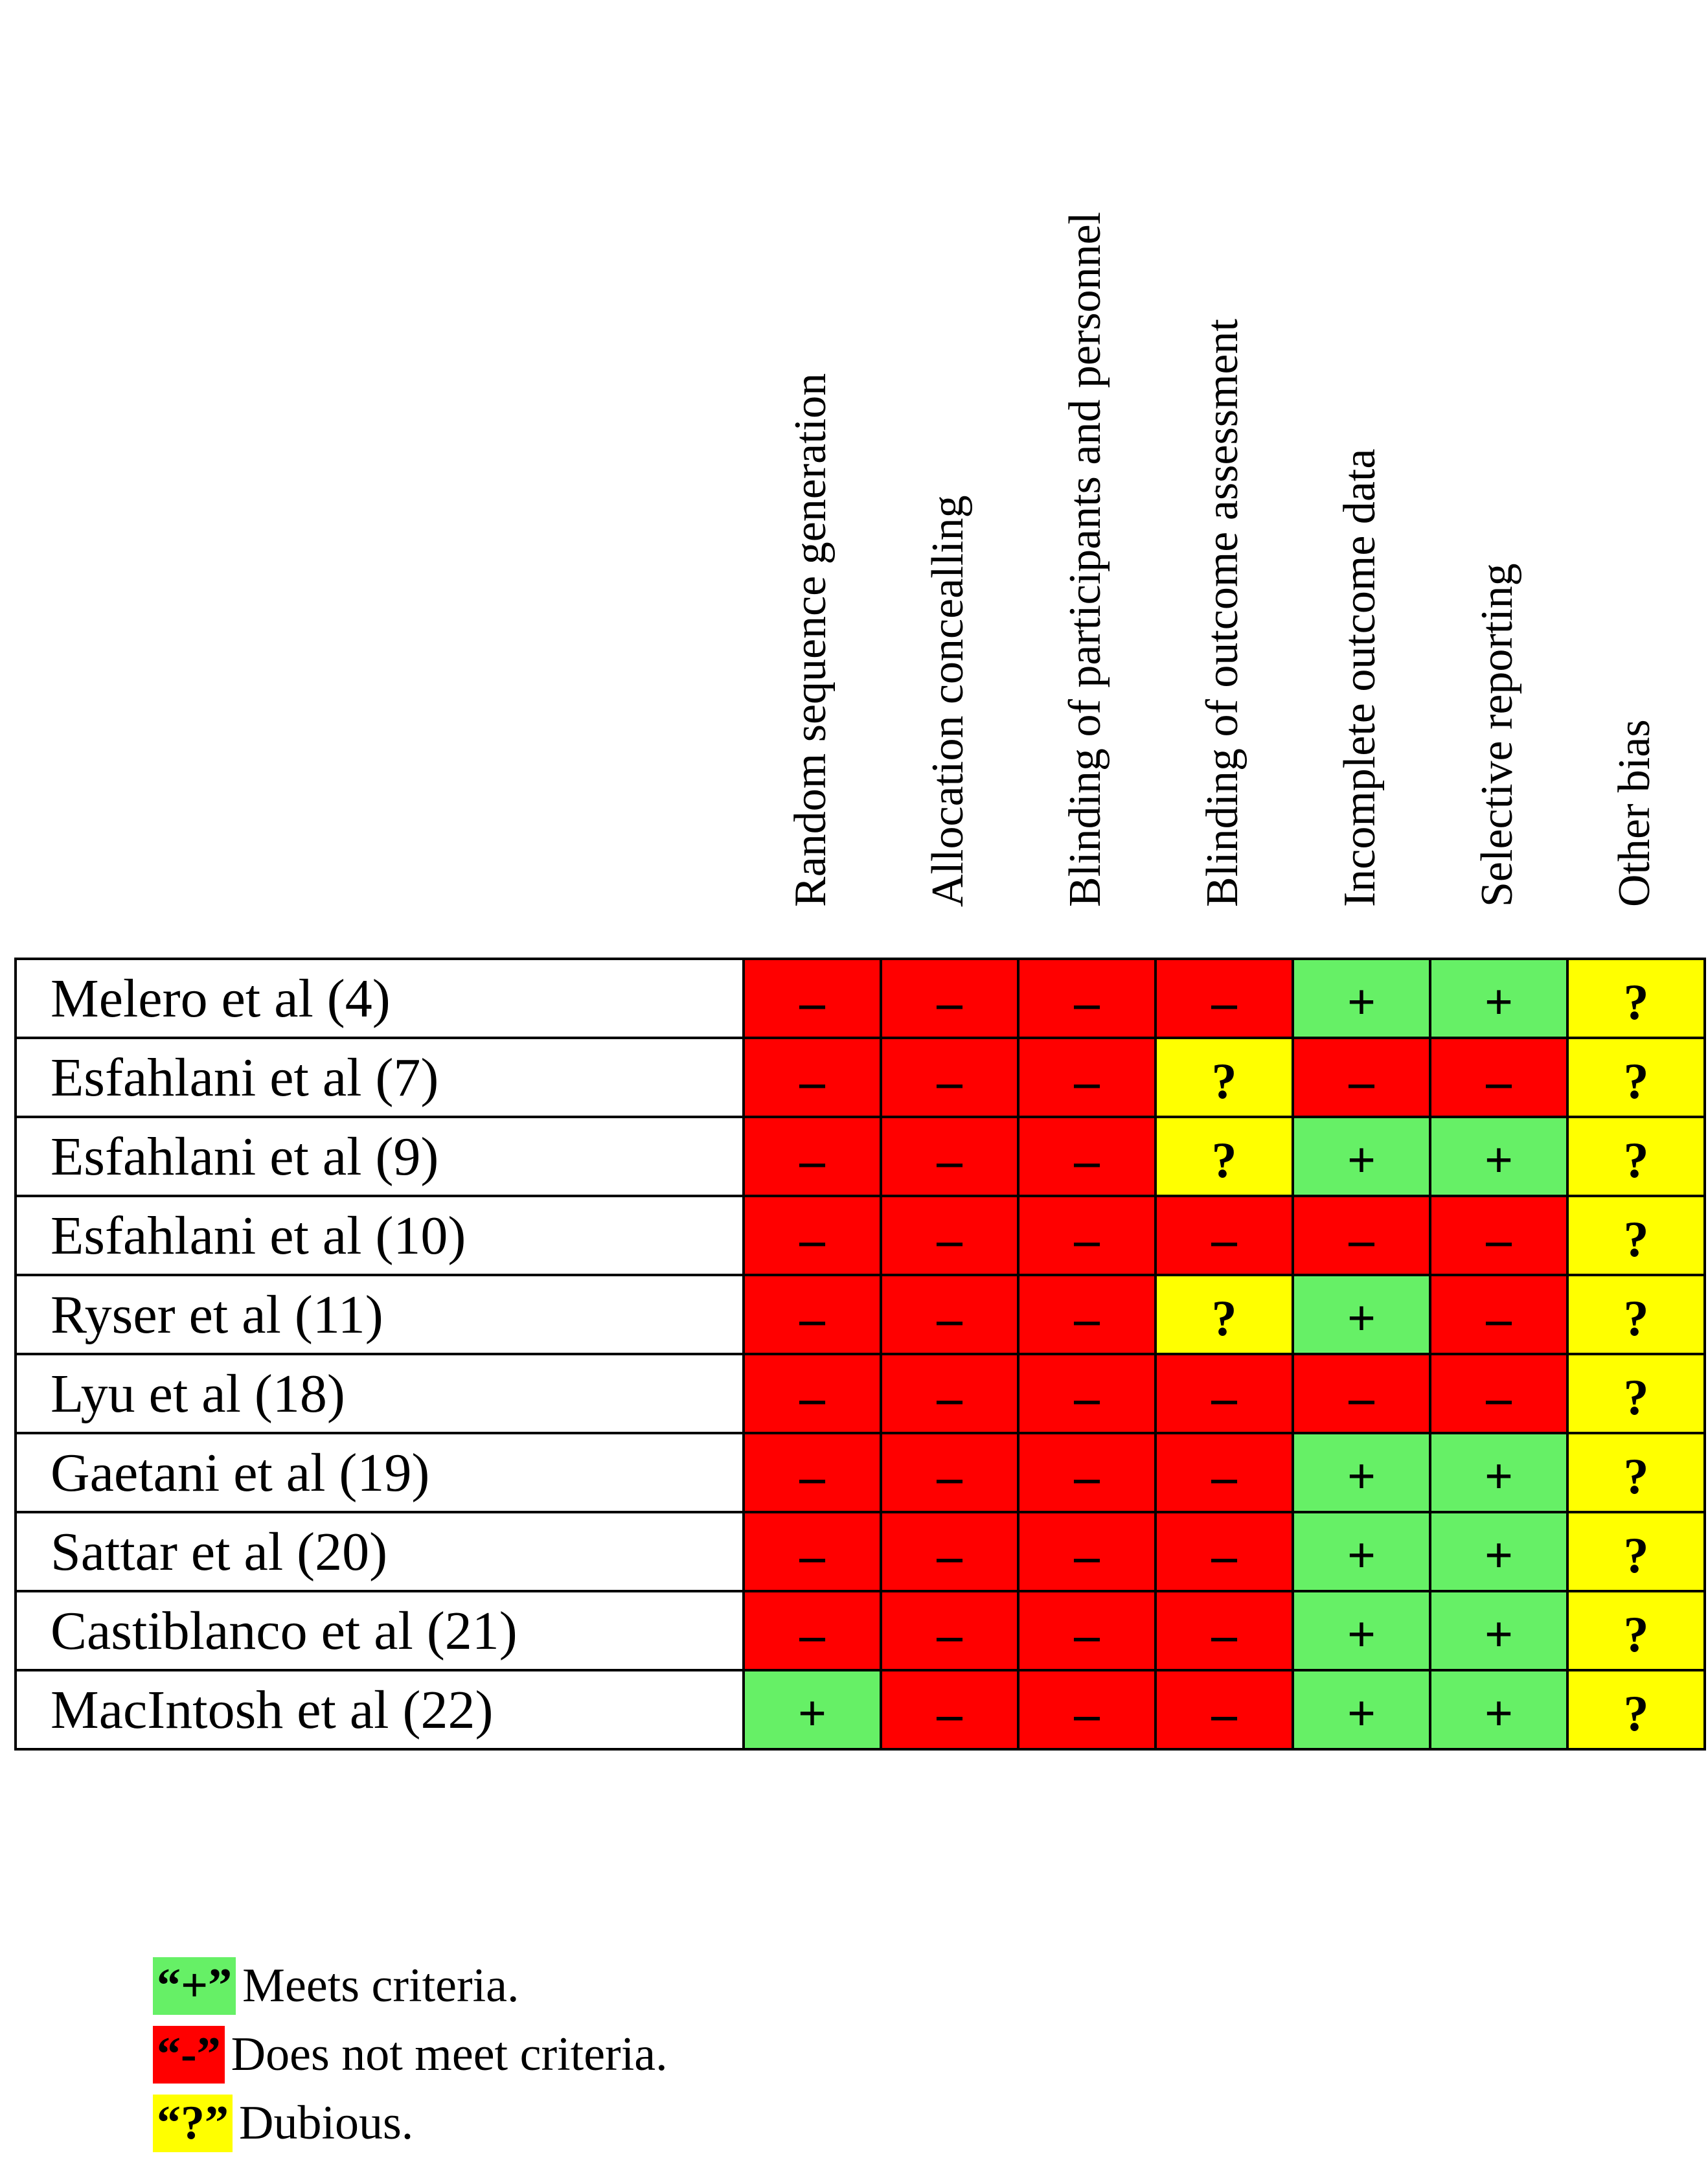 The image size is (1708, 2182). What do you see at coordinates (189, 2054) in the screenshot?
I see `legend-swatch: “-”` at bounding box center [189, 2054].